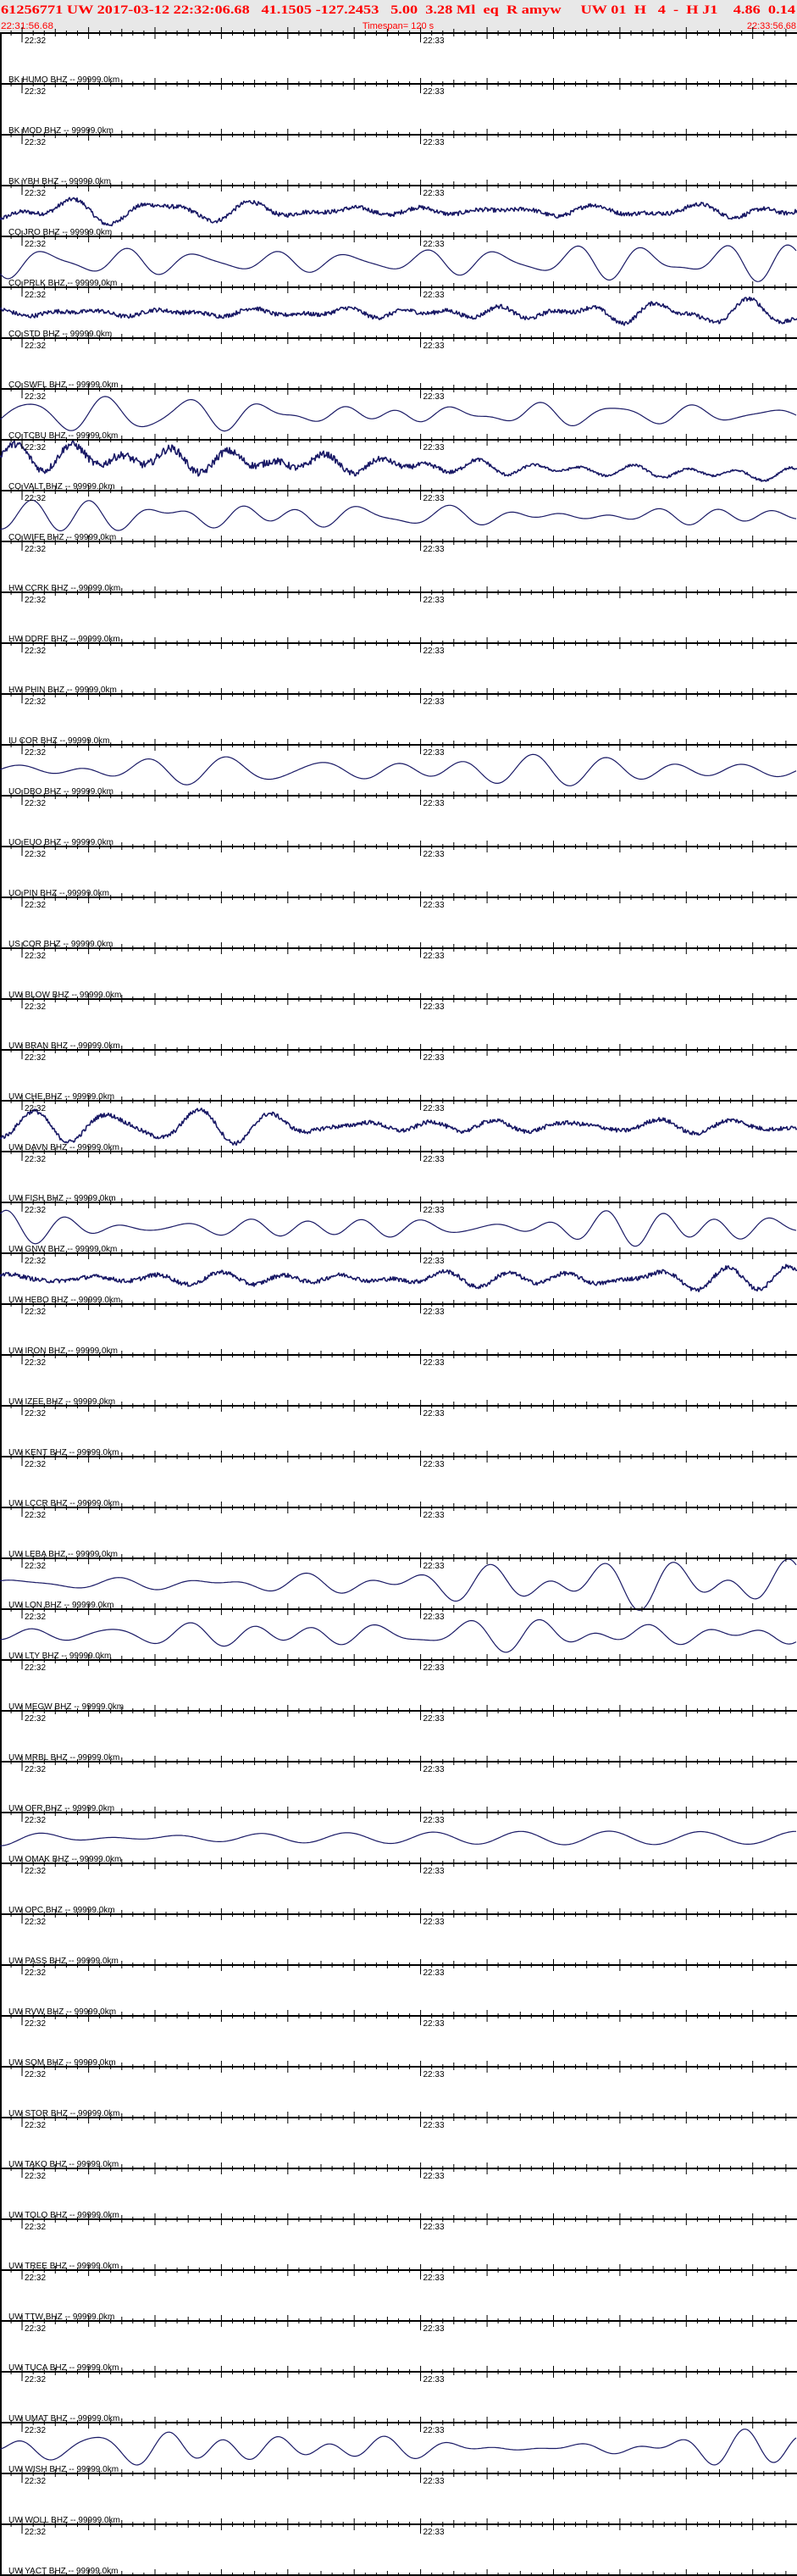  Describe the element at coordinates (61, 1910) in the screenshot. I see `station-panel: UW OPC BHZ -- 99999.0km` at that location.